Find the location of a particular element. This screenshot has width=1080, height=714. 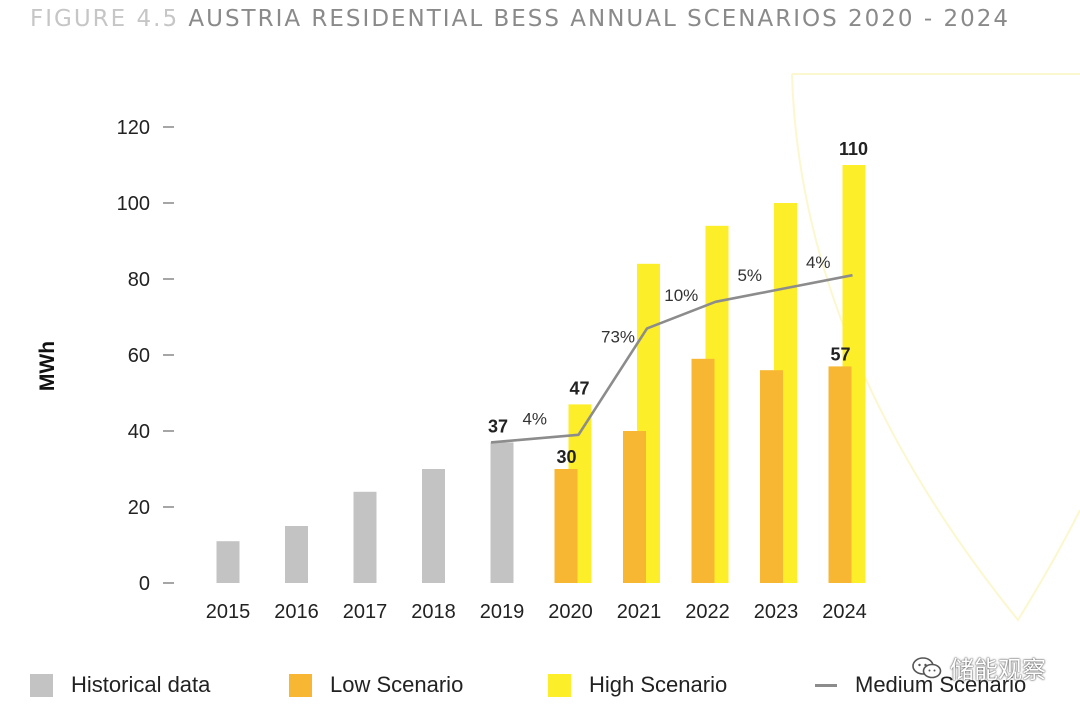

bar-low-2022 is located at coordinates (703, 470).